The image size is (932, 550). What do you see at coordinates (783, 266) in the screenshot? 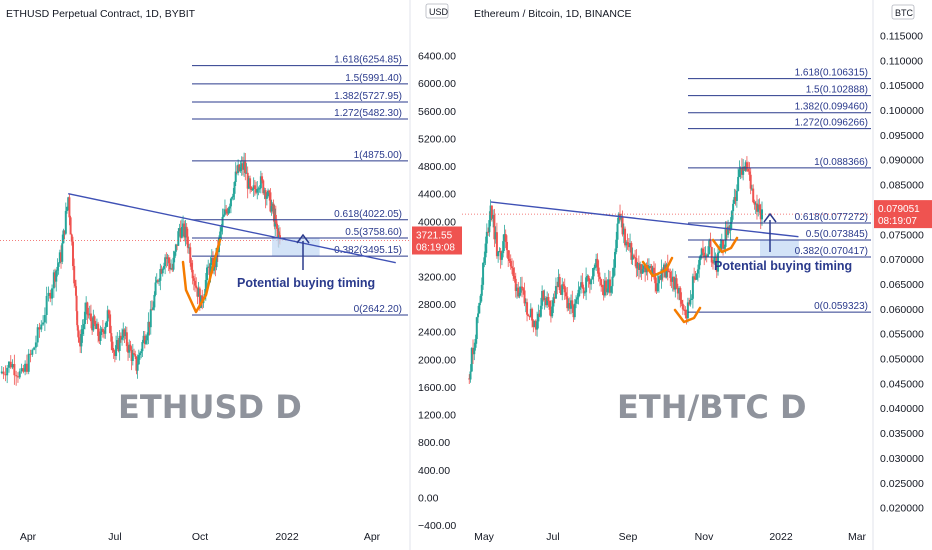
I see `ethbtc-annotation: Potential buying timing` at bounding box center [783, 266].